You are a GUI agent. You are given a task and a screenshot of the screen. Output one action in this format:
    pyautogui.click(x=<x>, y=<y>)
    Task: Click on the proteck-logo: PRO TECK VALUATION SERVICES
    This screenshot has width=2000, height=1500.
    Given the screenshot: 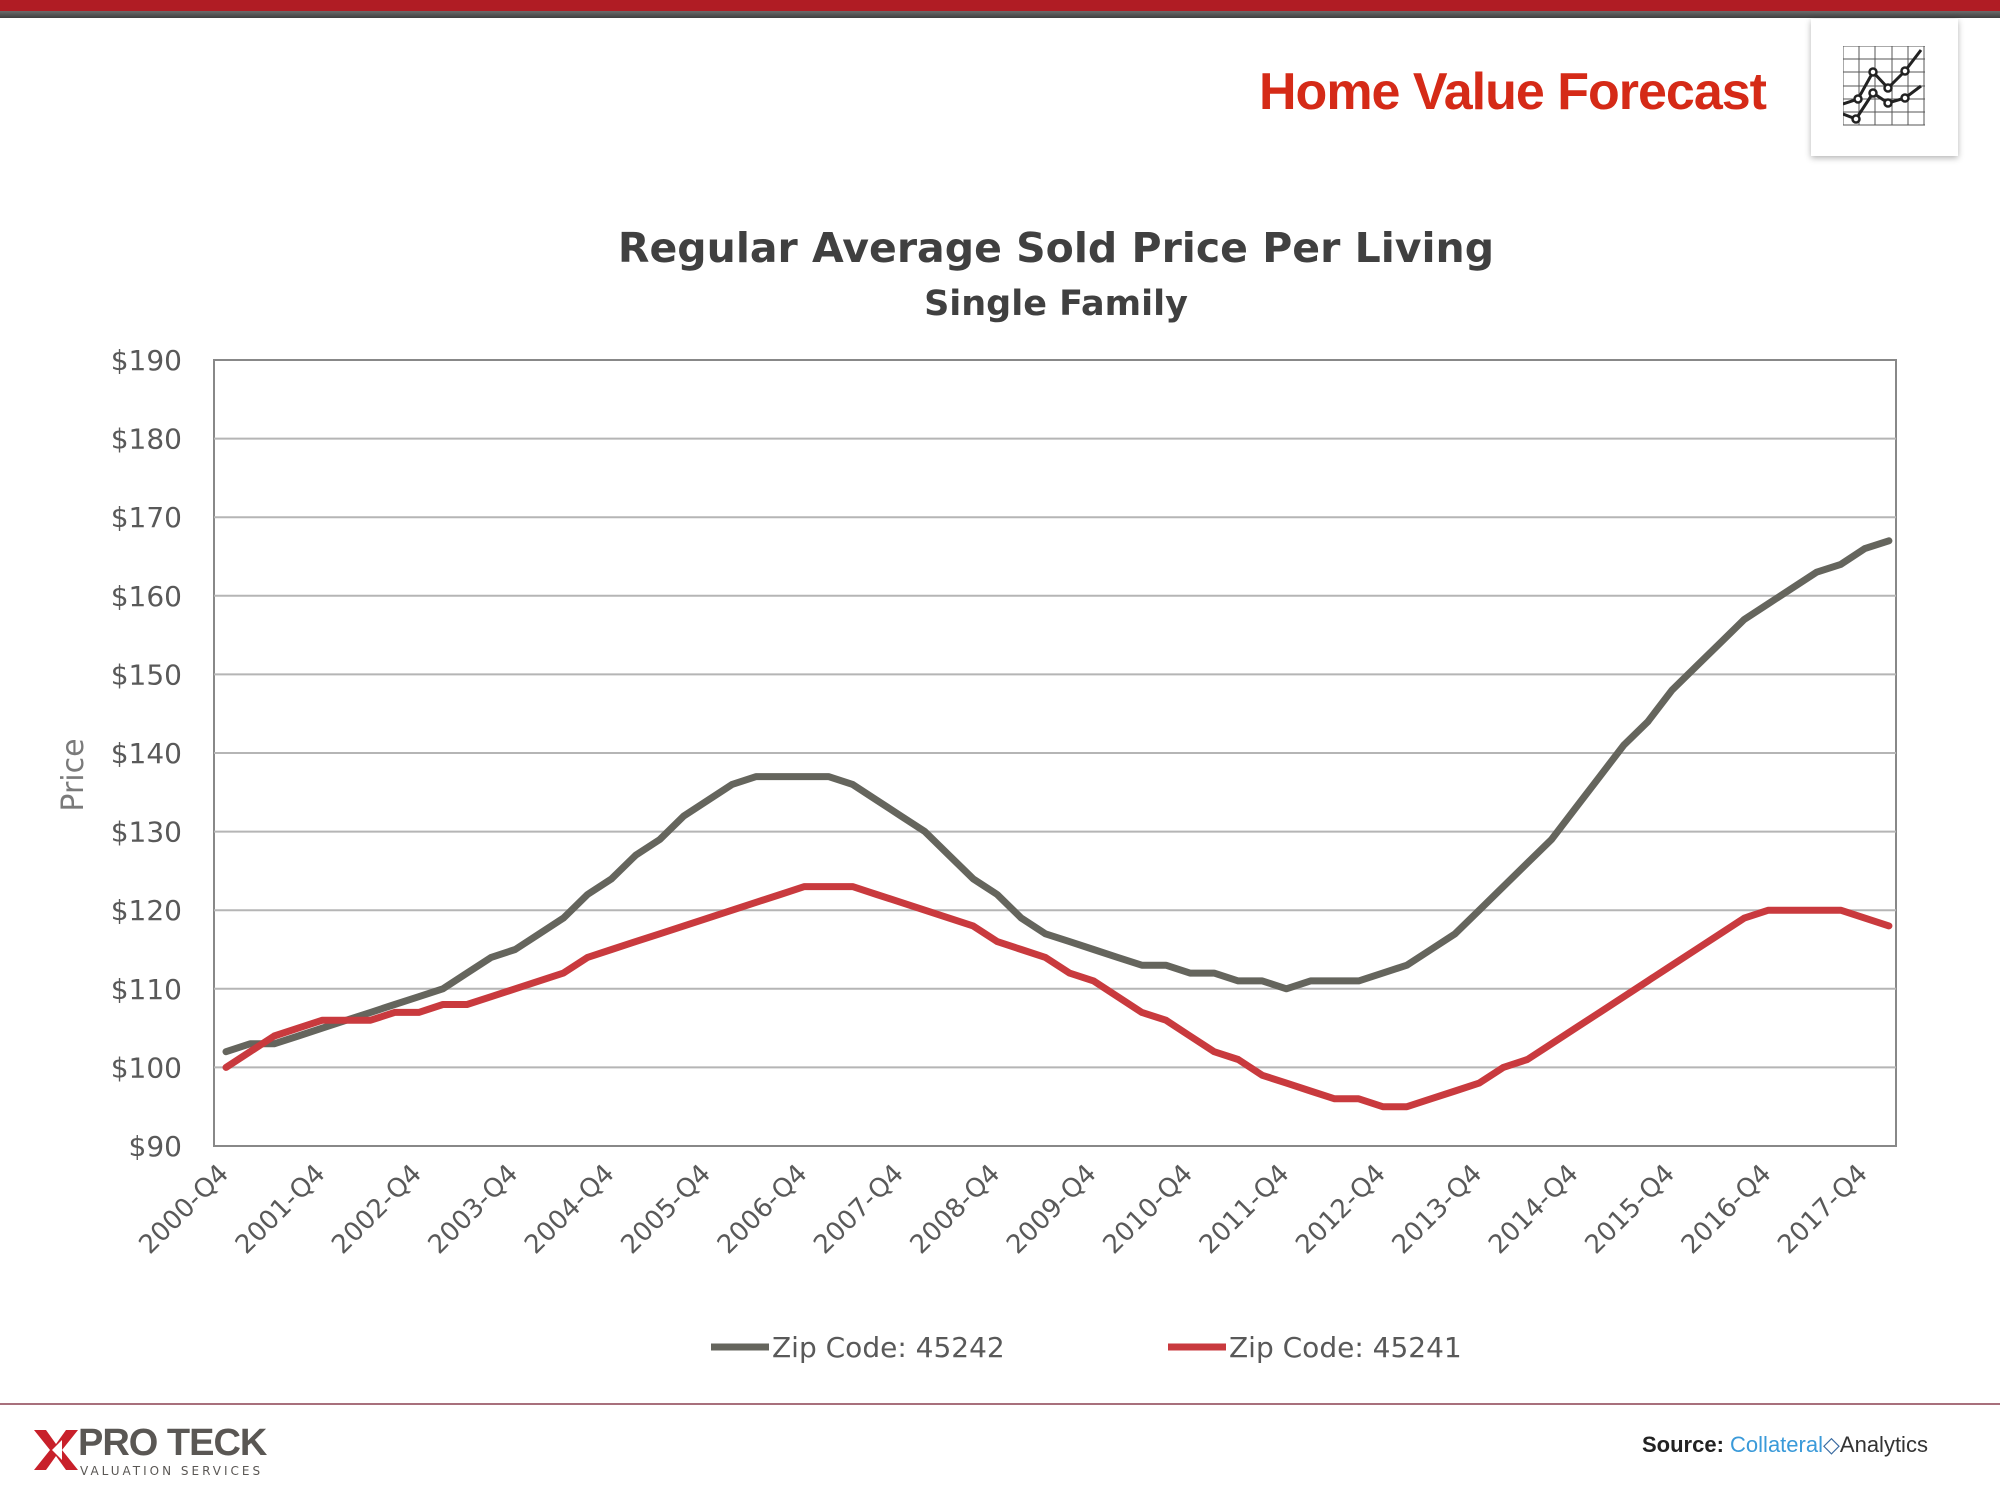 What is the action you would take?
    pyautogui.click(x=149, y=1450)
    